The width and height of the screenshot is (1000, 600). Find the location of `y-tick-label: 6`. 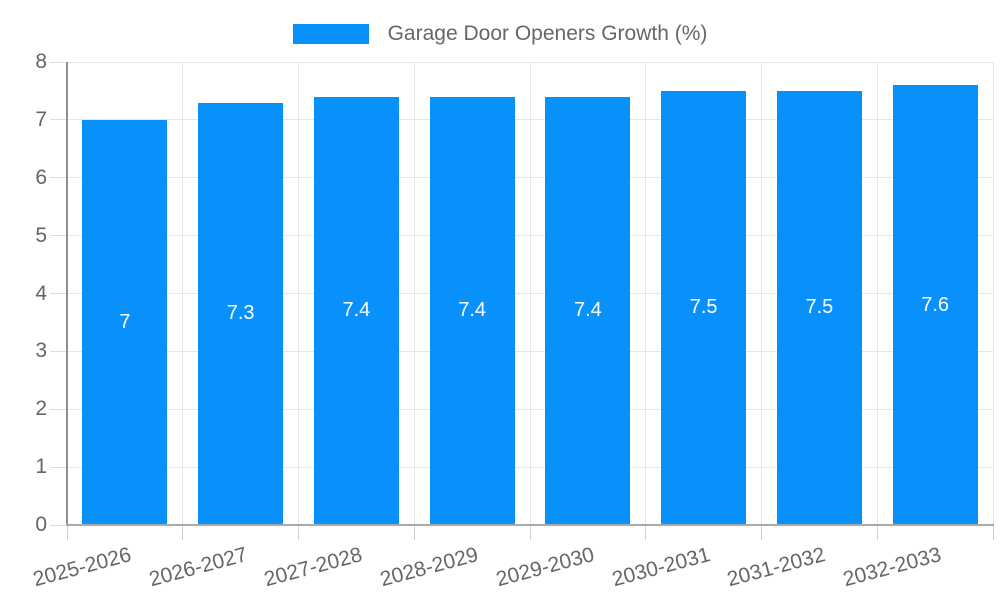

y-tick-label: 6 is located at coordinates (41, 177).